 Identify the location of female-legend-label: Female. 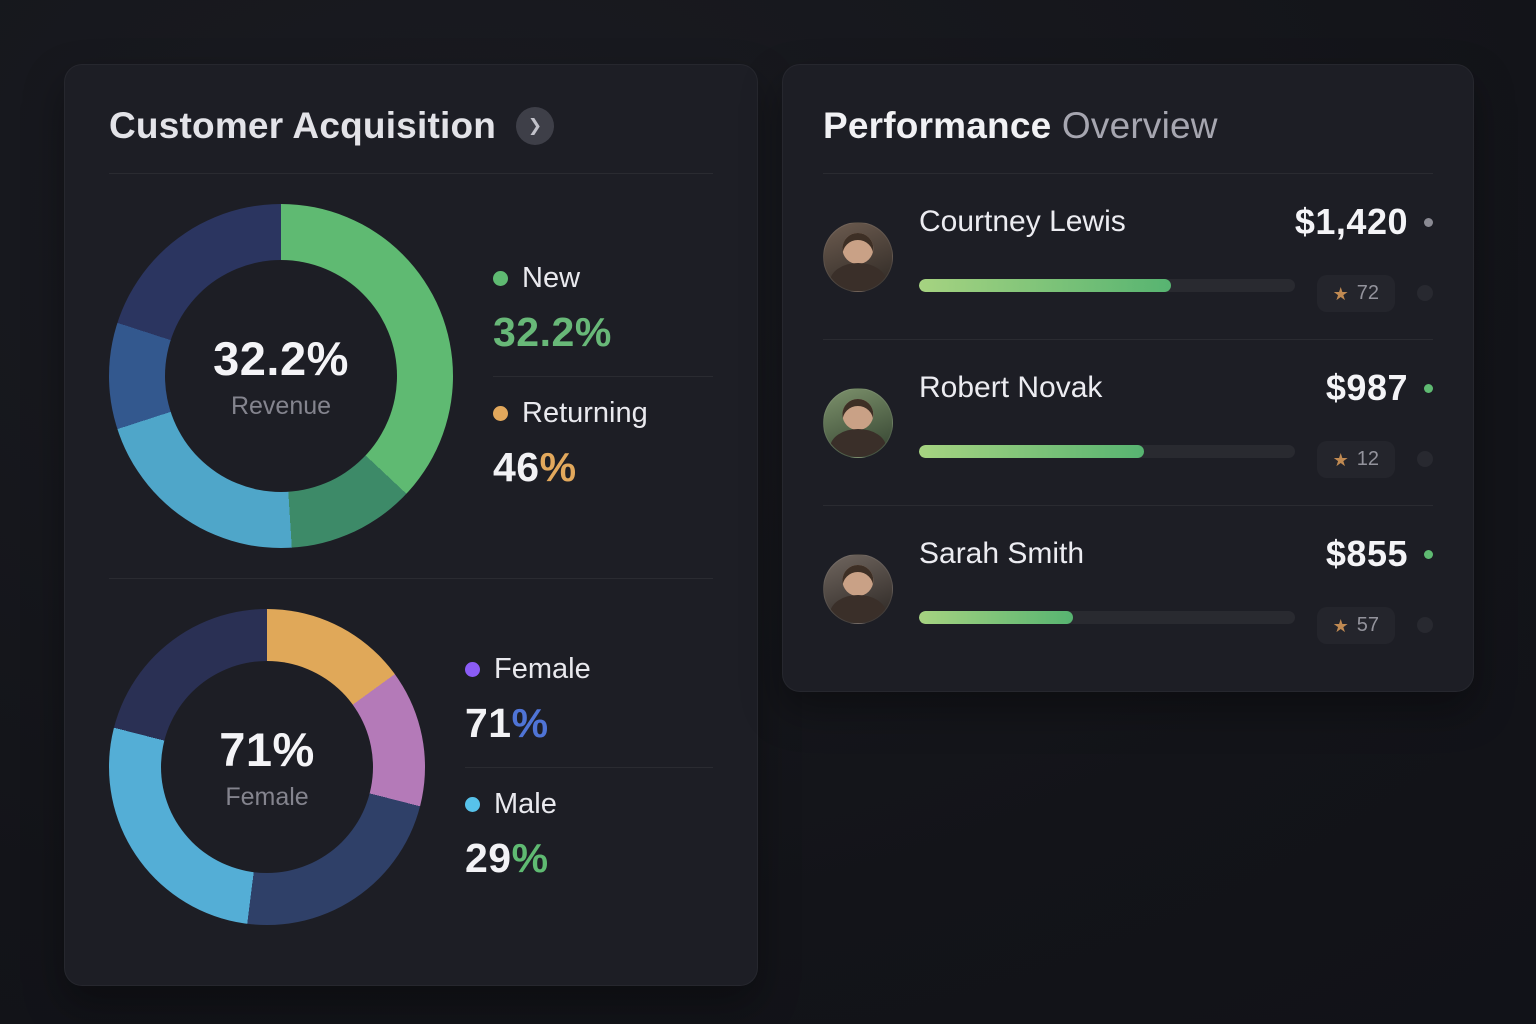
(542, 668).